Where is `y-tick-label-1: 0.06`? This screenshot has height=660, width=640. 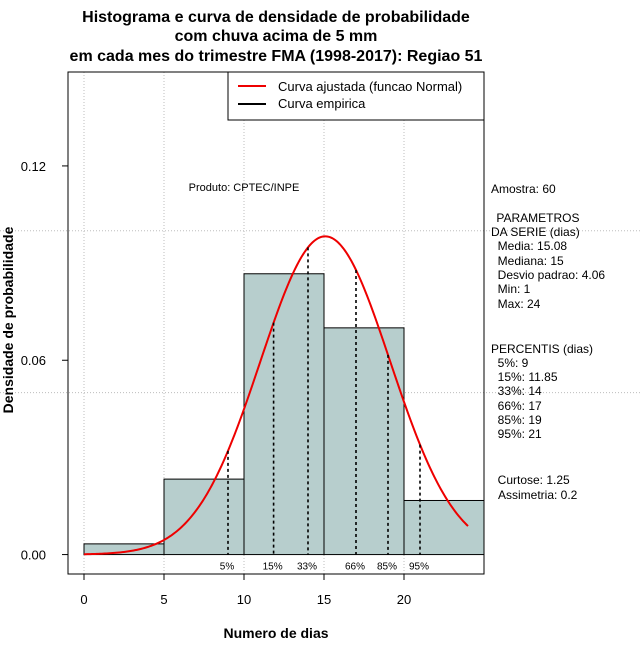 y-tick-label-1: 0.06 is located at coordinates (33, 360).